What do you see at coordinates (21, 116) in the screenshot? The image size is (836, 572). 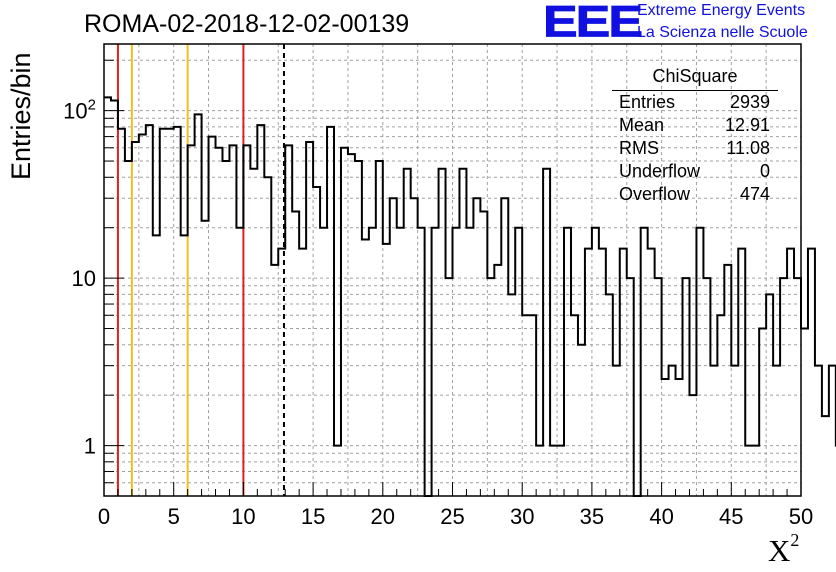 I see `y-axis-label: Entries/bin` at bounding box center [21, 116].